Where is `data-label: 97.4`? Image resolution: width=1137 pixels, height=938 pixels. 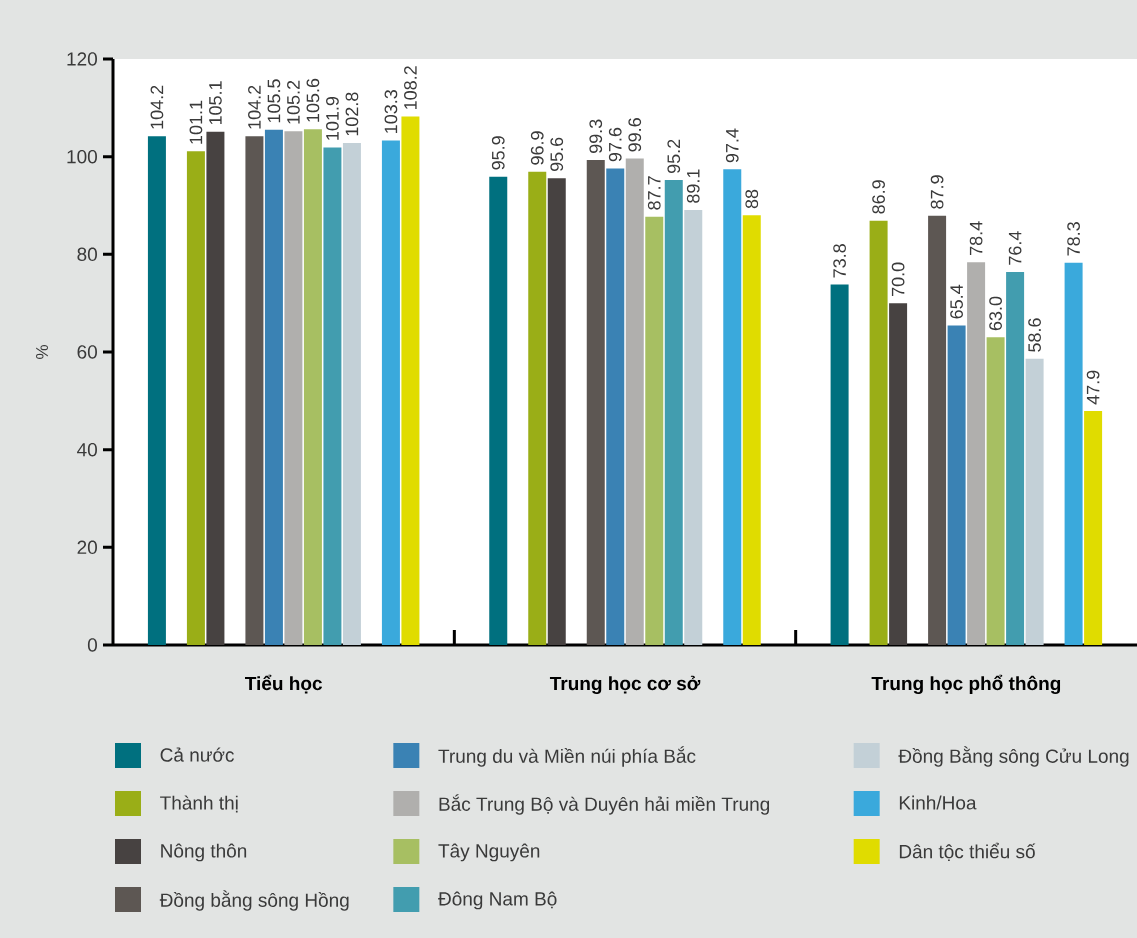
data-label: 97.4 is located at coordinates (732, 145).